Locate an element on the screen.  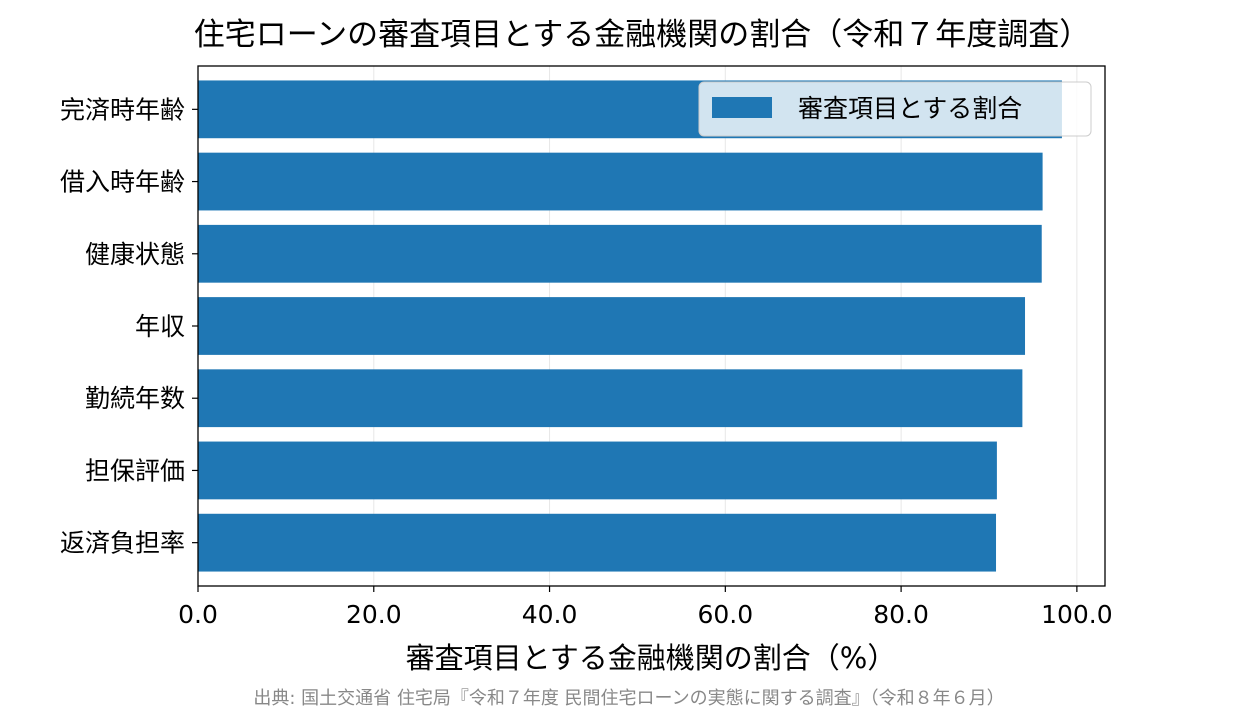
x-tick-label-0: 0.0 is located at coordinates (198, 614).